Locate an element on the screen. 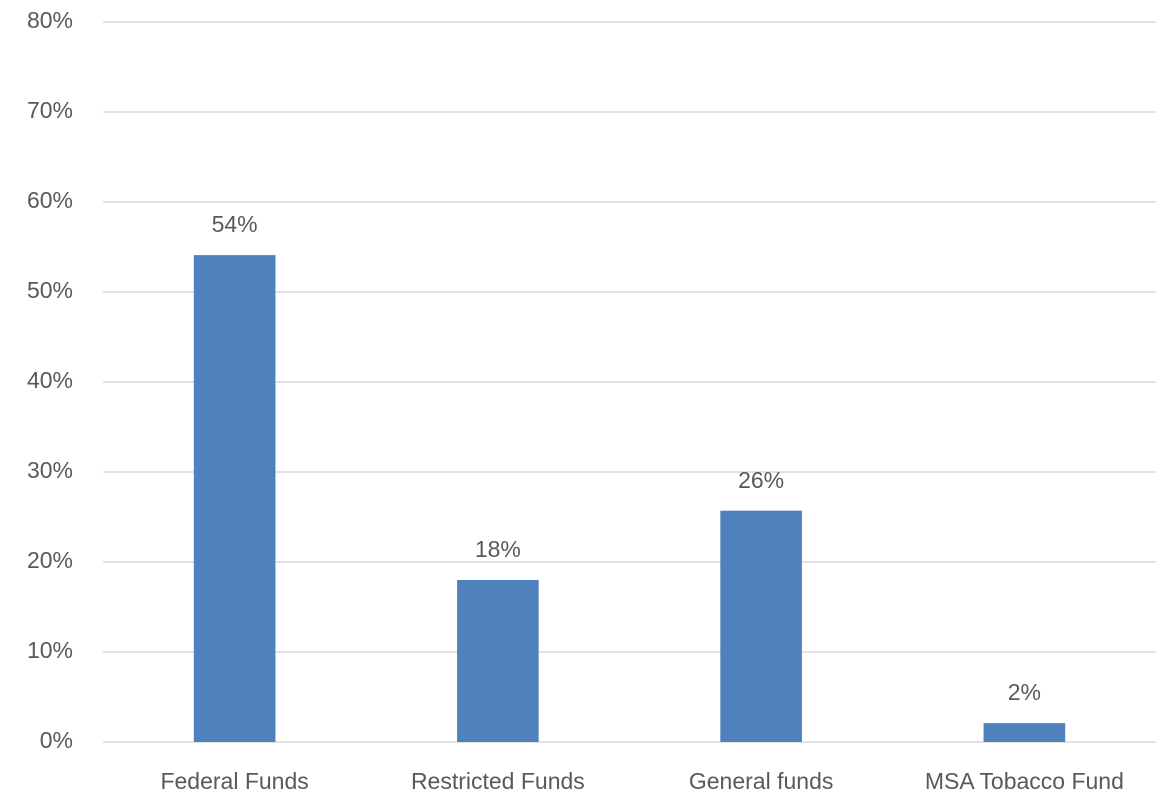 The height and width of the screenshot is (799, 1173). x-tick-label: Restricted Funds is located at coordinates (498, 781).